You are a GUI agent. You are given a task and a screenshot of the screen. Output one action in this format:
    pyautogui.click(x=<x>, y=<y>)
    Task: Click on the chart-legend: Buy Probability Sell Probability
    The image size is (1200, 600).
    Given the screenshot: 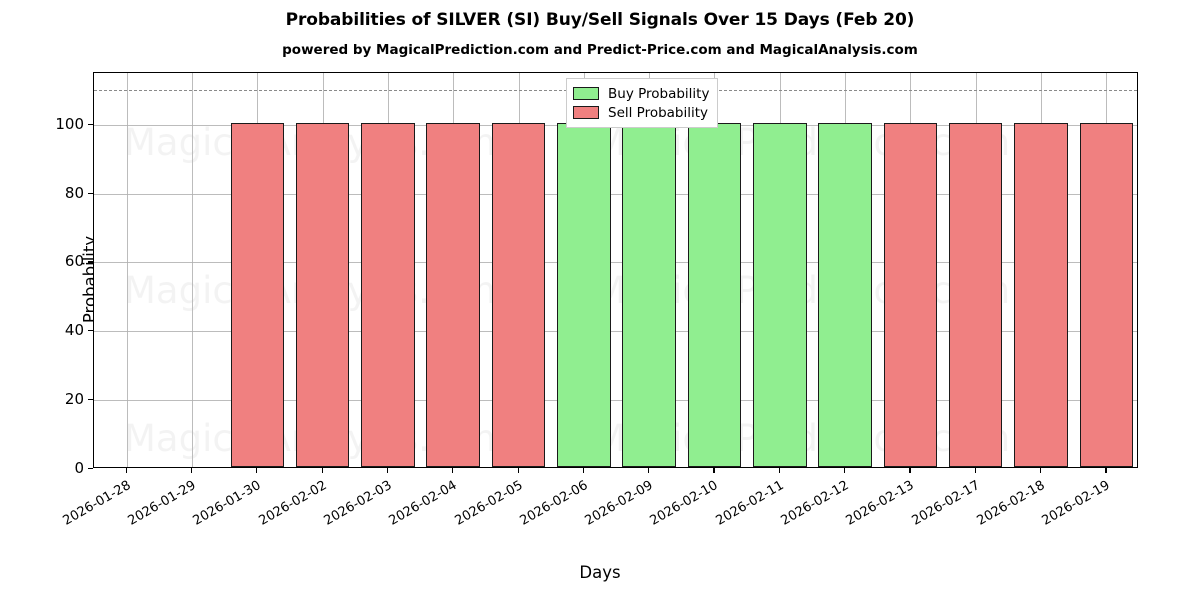 What is the action you would take?
    pyautogui.click(x=642, y=103)
    